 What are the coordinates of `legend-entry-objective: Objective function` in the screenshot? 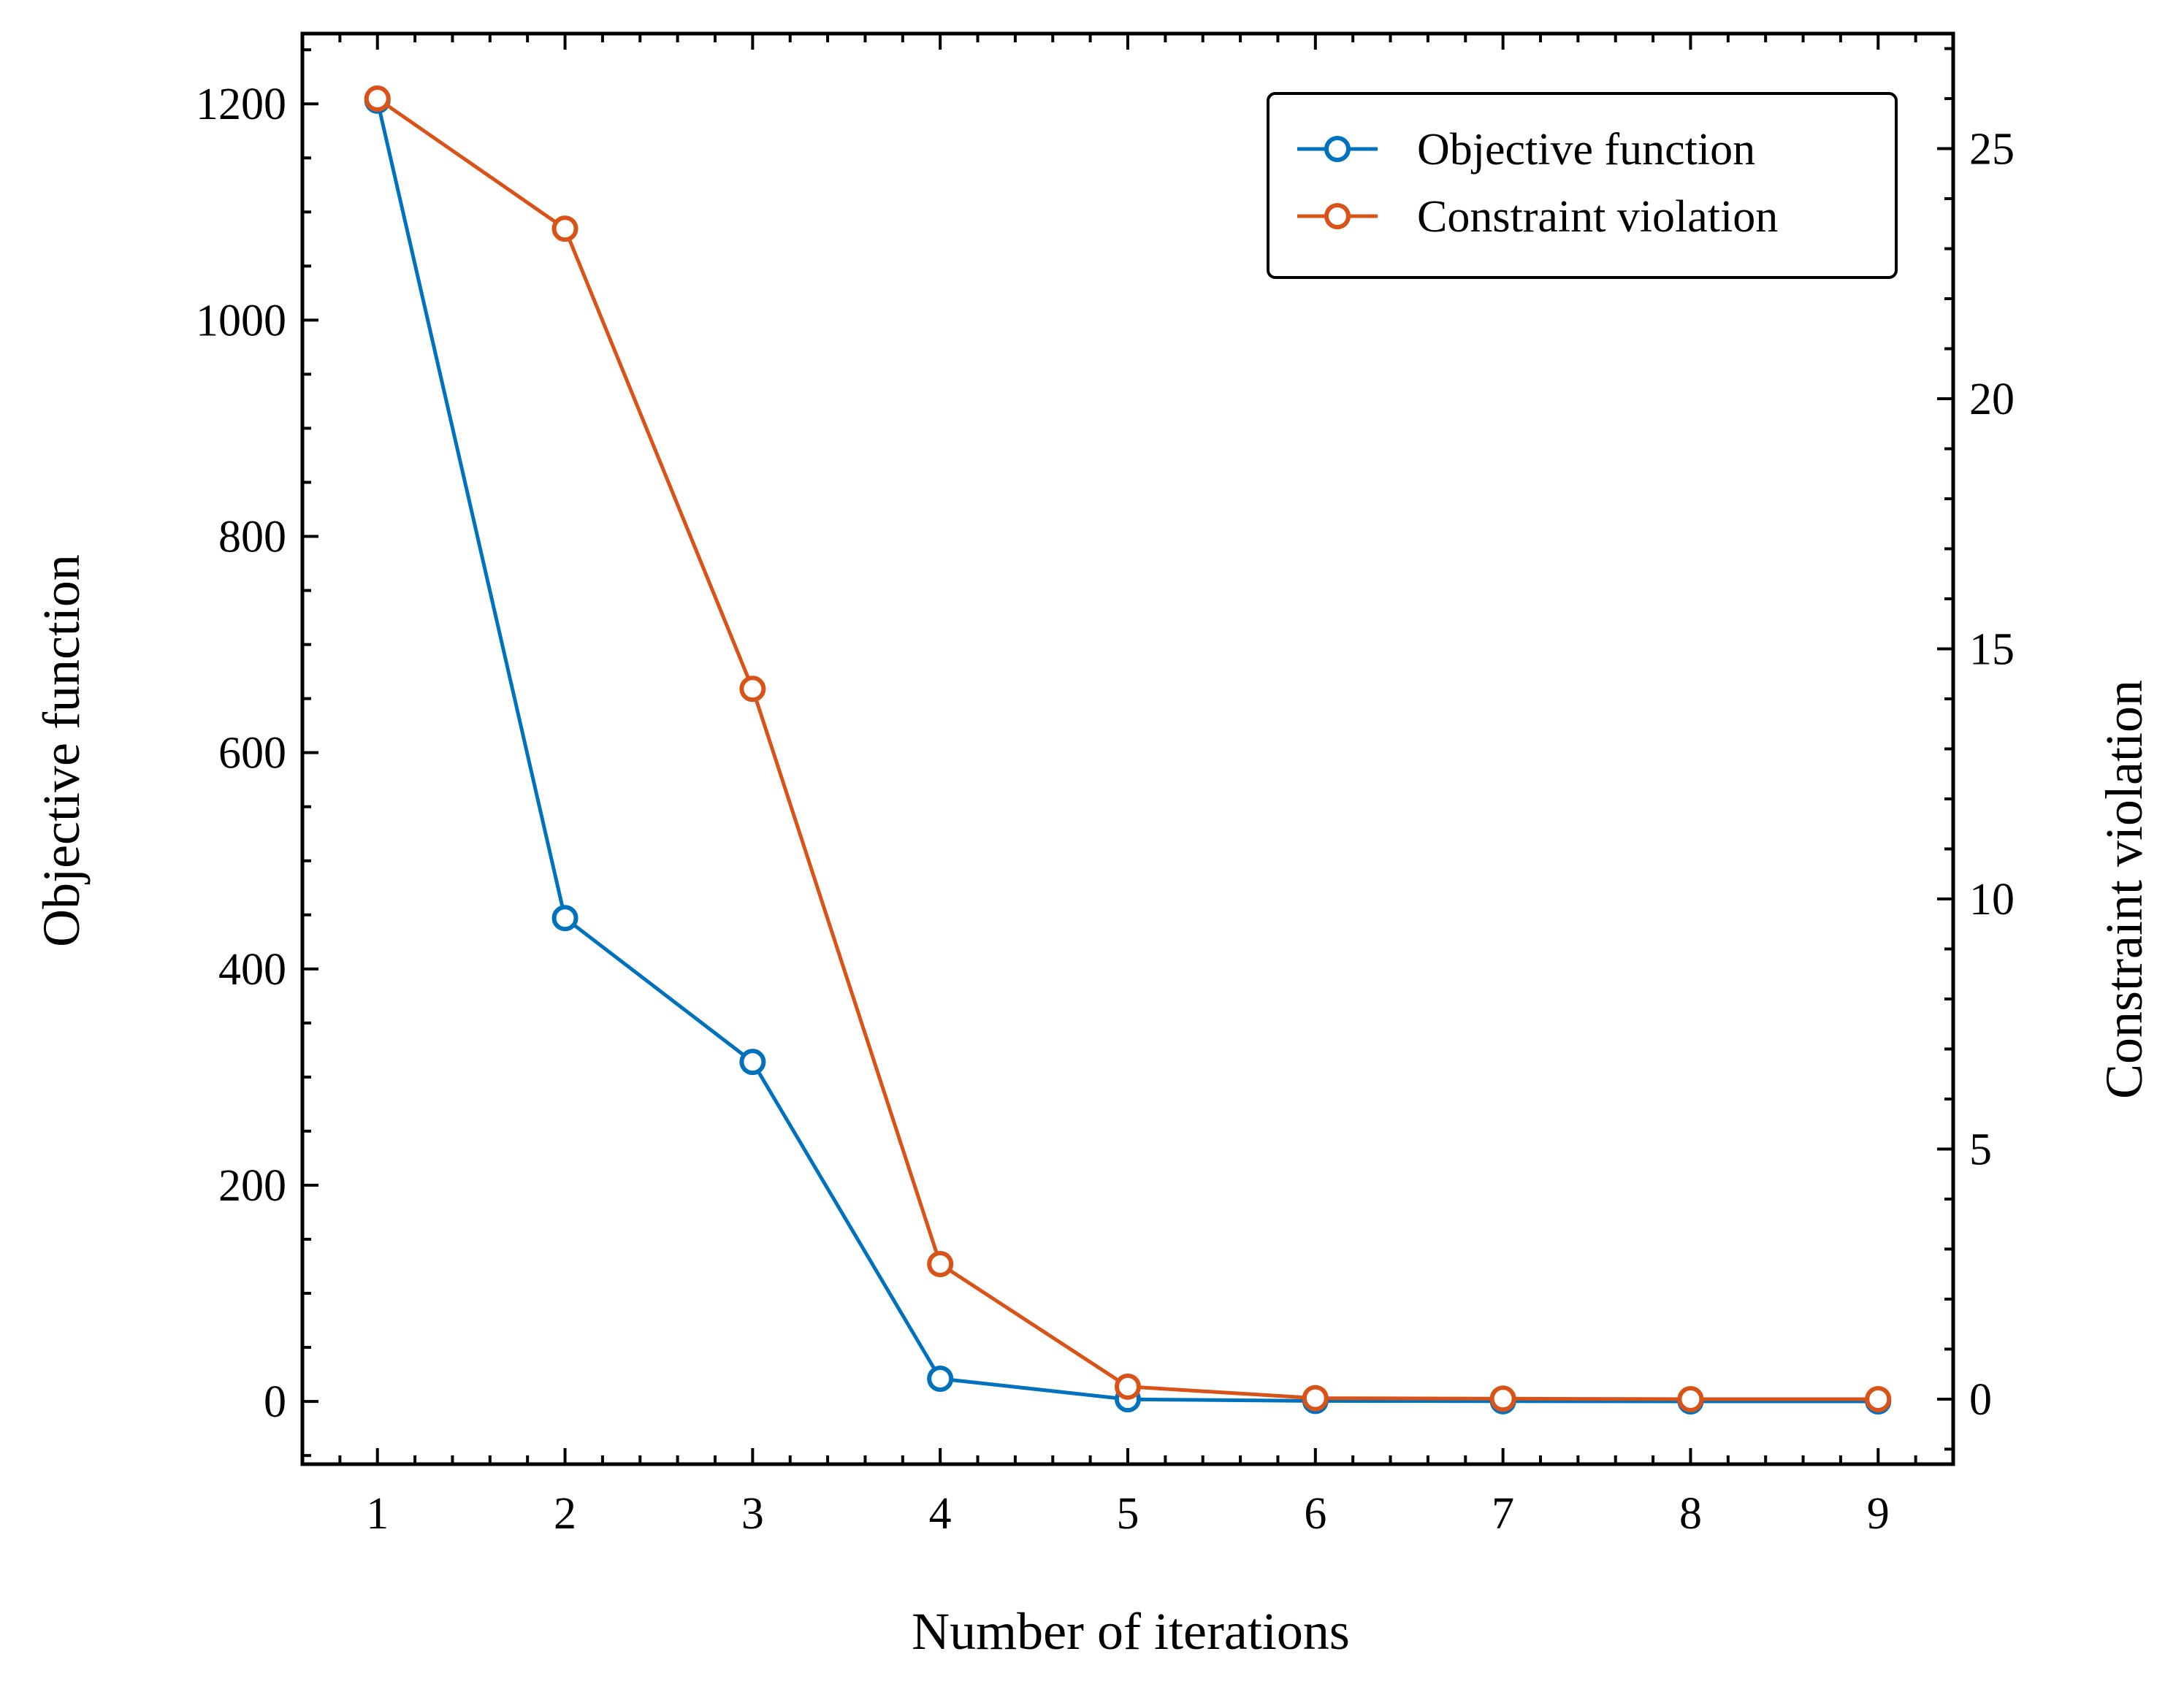 It's located at (1526, 150).